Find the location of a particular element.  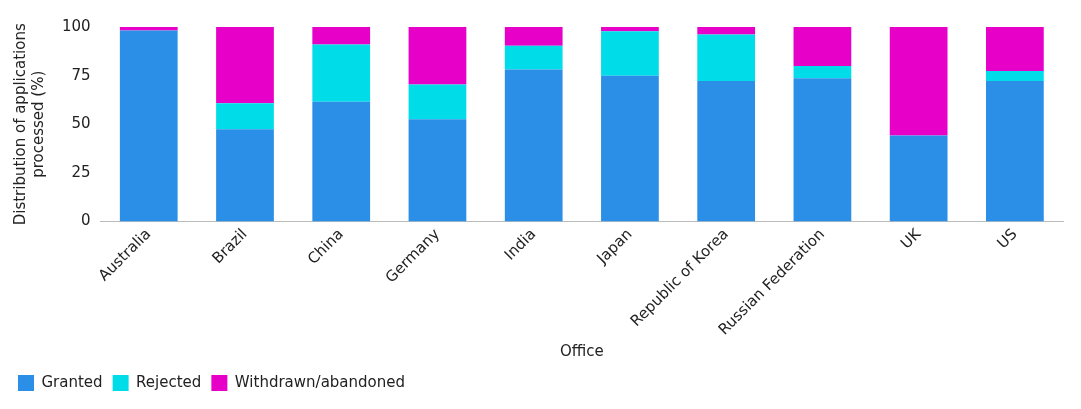

y-tick-label: 50 is located at coordinates (81, 123).